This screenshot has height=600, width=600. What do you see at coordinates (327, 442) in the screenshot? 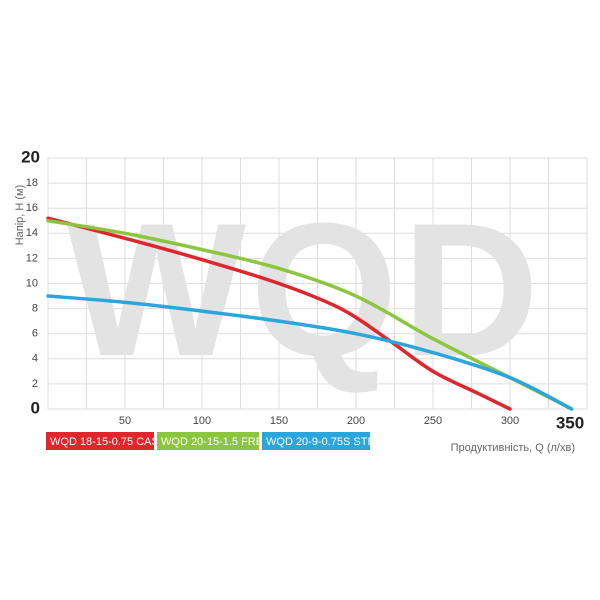
I see `legend-label: WQD 20-9-0.75S STEEL` at bounding box center [327, 442].